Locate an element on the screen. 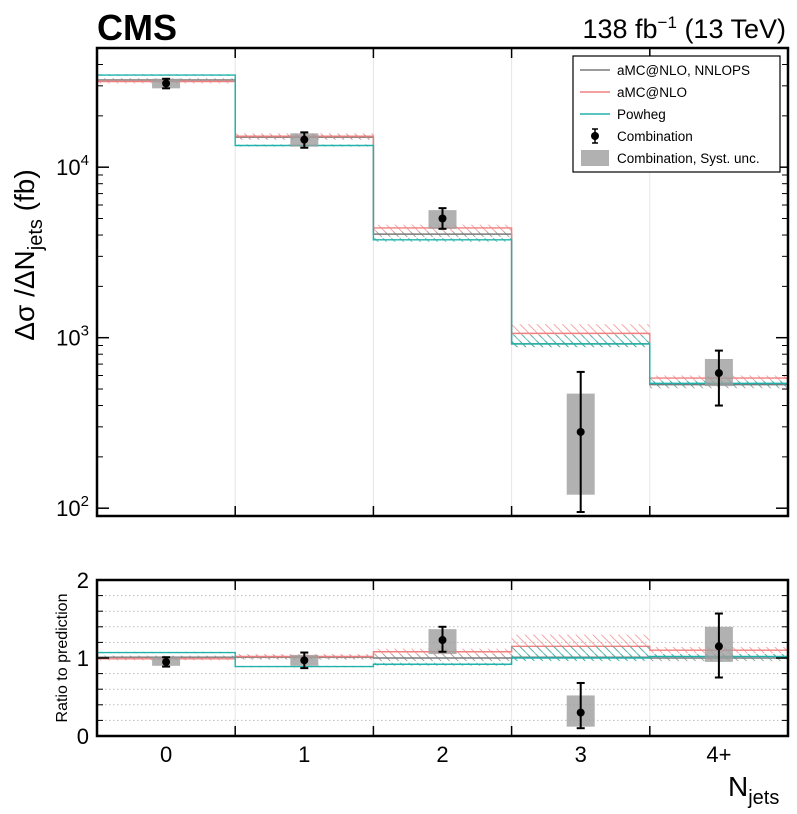 The height and width of the screenshot is (814, 797). lumi-value: 138 fb is located at coordinates (619, 29).